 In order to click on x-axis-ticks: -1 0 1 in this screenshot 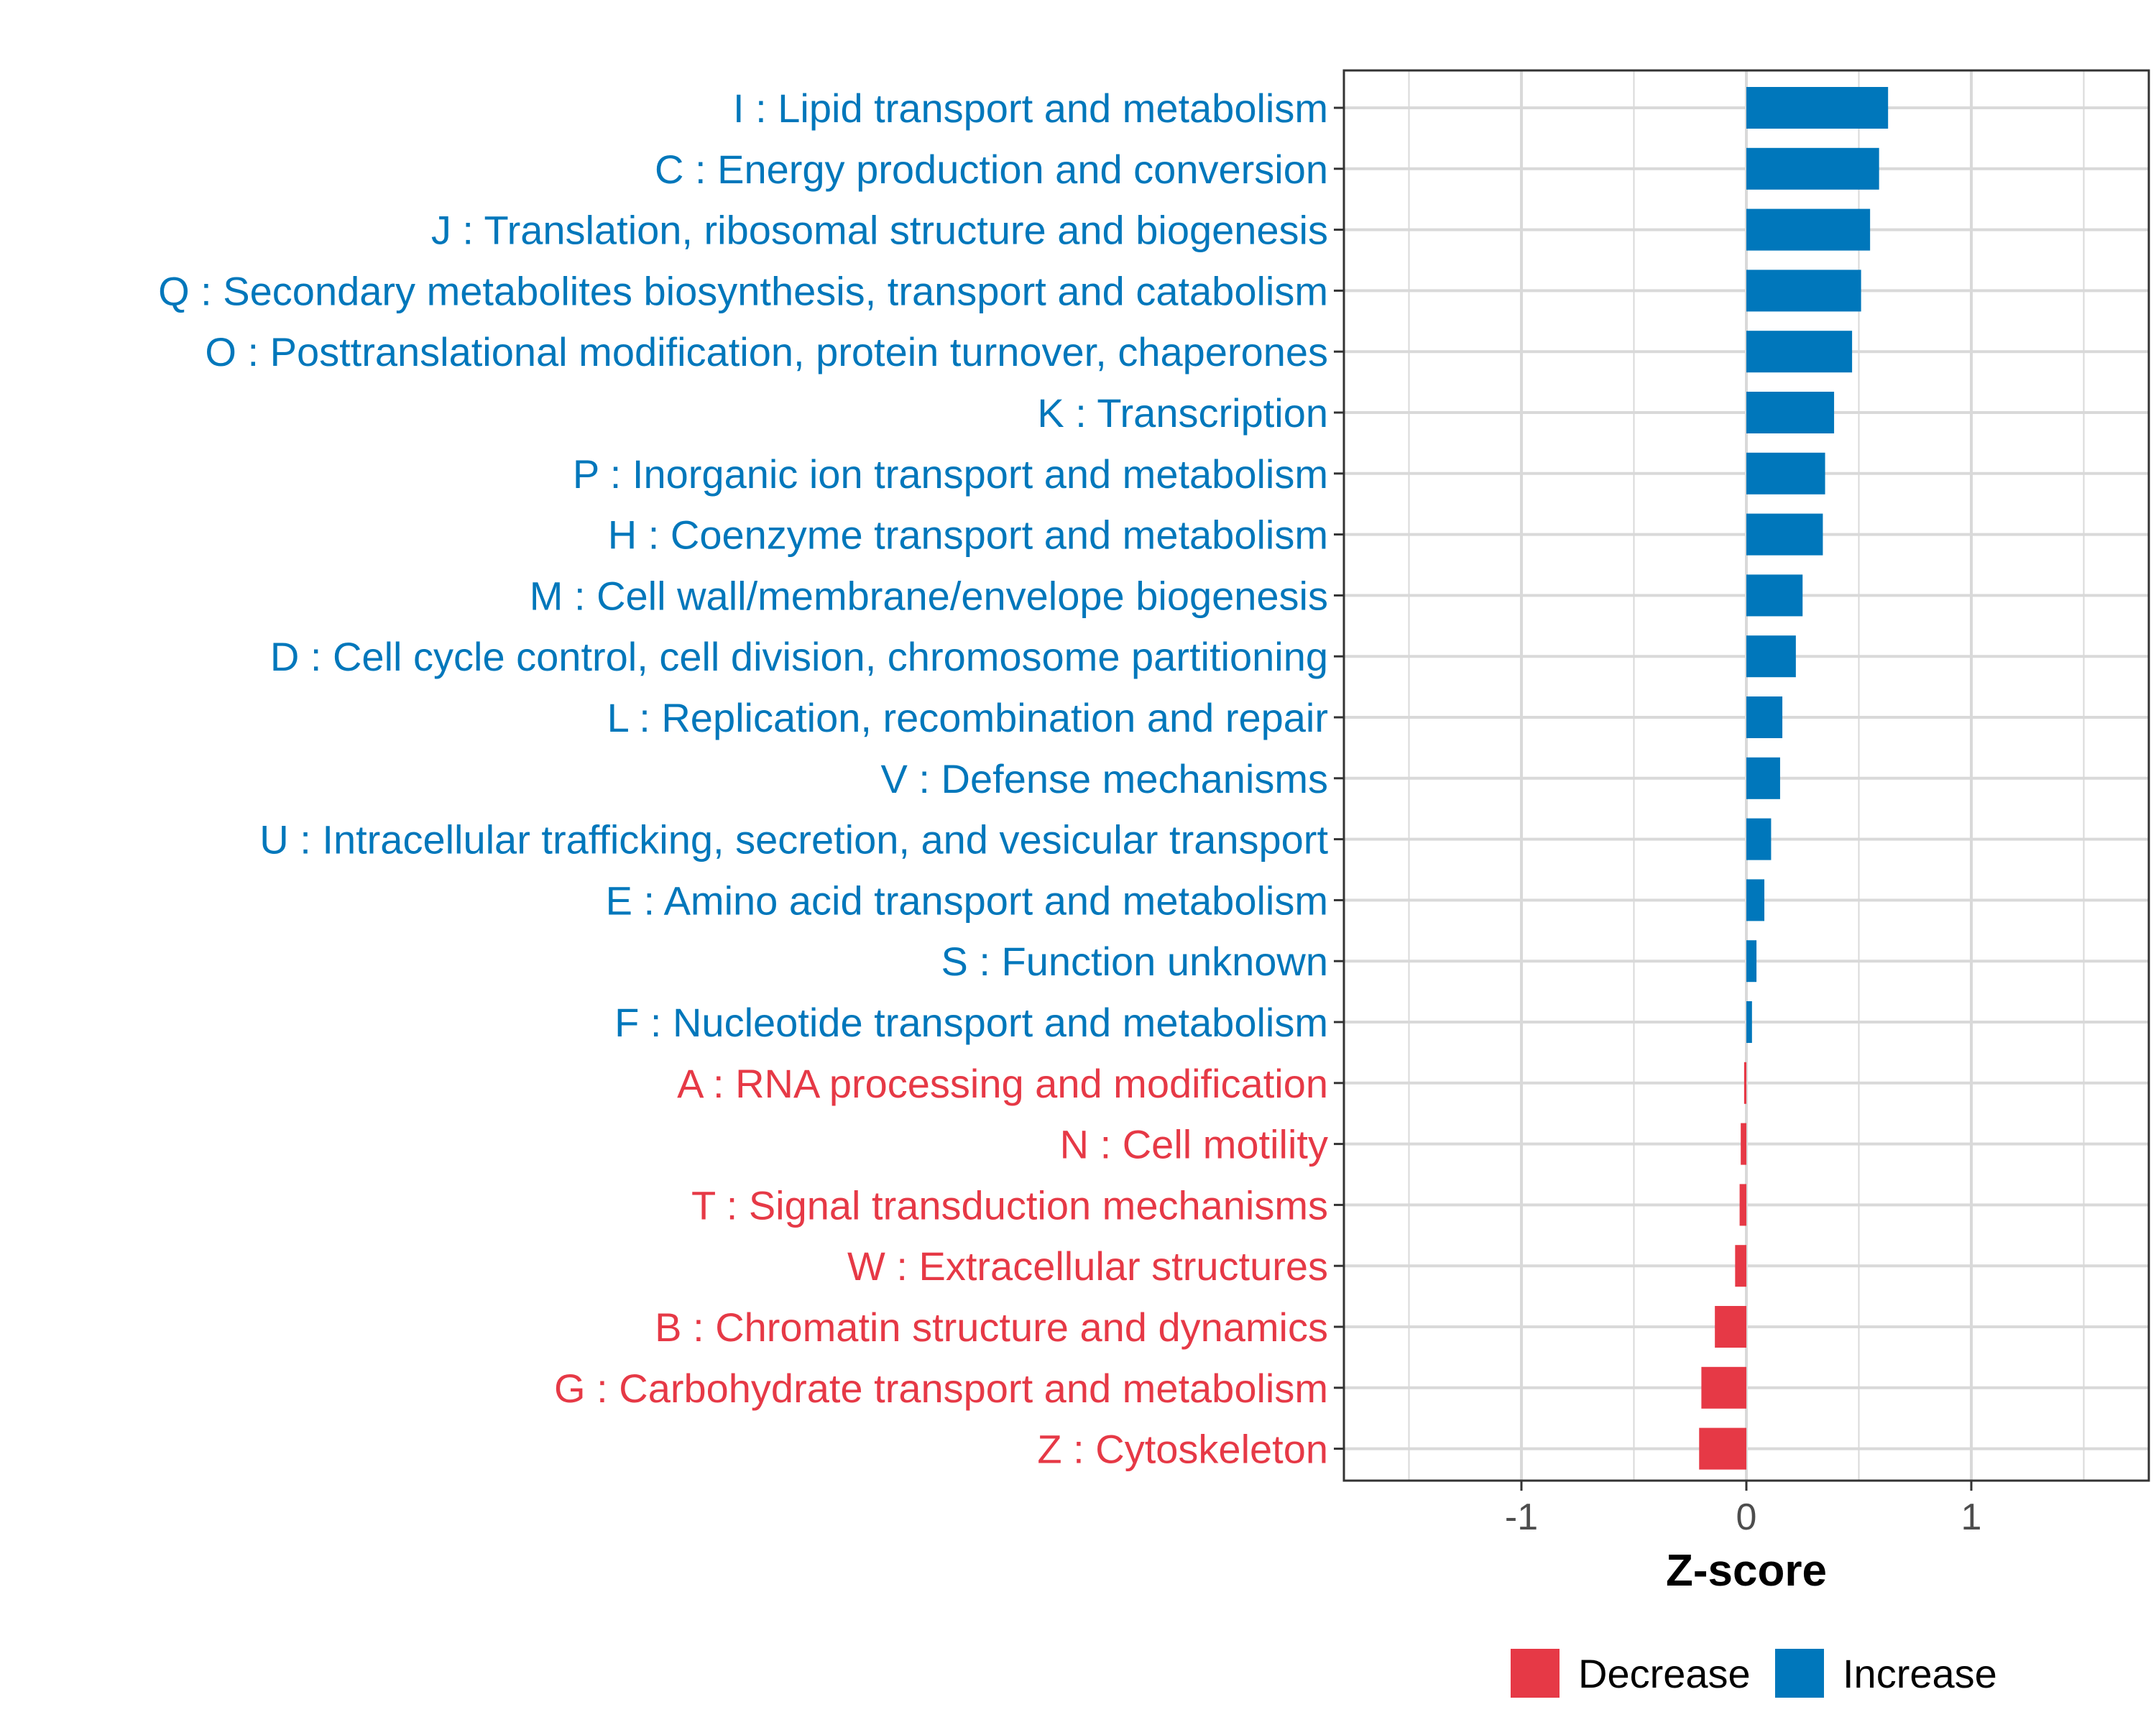, I will do `click(1744, 1509)`.